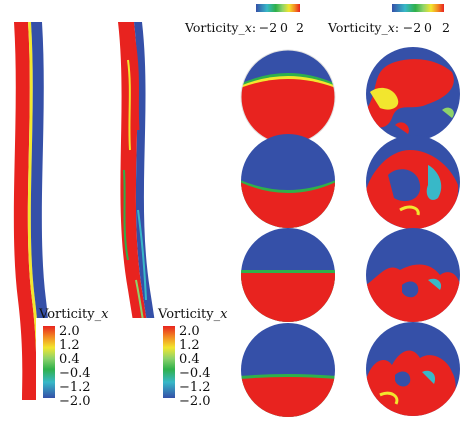 The height and width of the screenshot is (425, 474). Describe the element at coordinates (69, 331) in the screenshot. I see `left-legend-tick: 2.0` at that location.